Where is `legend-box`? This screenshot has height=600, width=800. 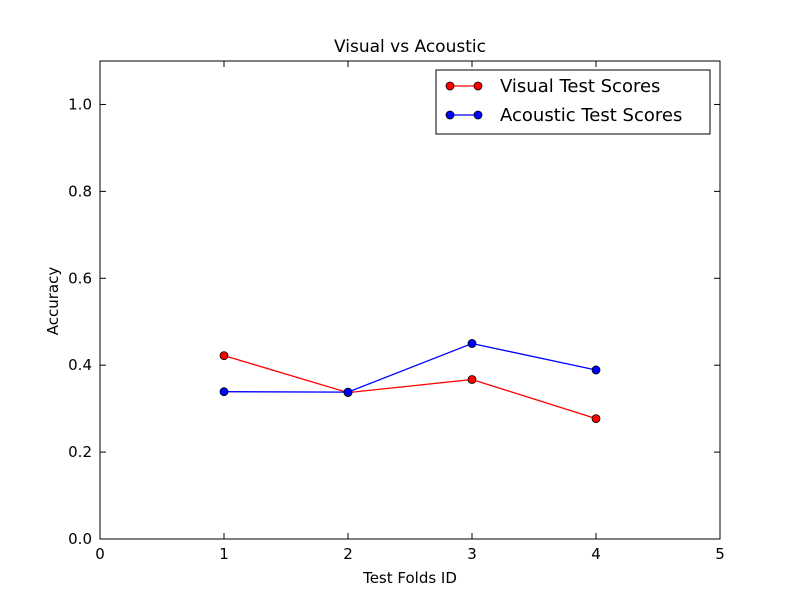
legend-box is located at coordinates (573, 102).